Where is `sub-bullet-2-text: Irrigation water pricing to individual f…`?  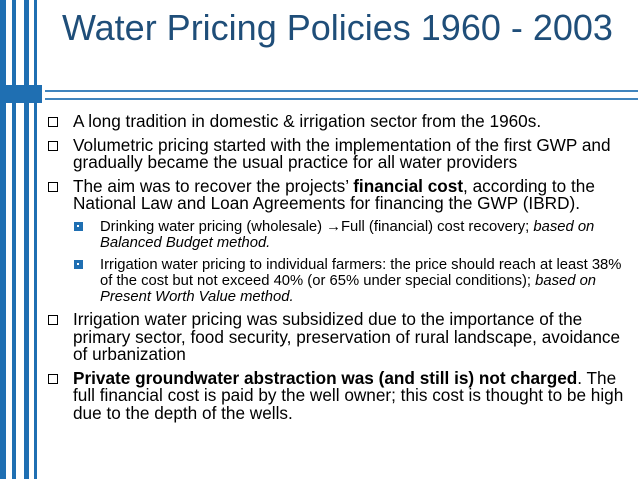 sub-bullet-2-text: Irrigation water pricing to individual f… is located at coordinates (361, 272).